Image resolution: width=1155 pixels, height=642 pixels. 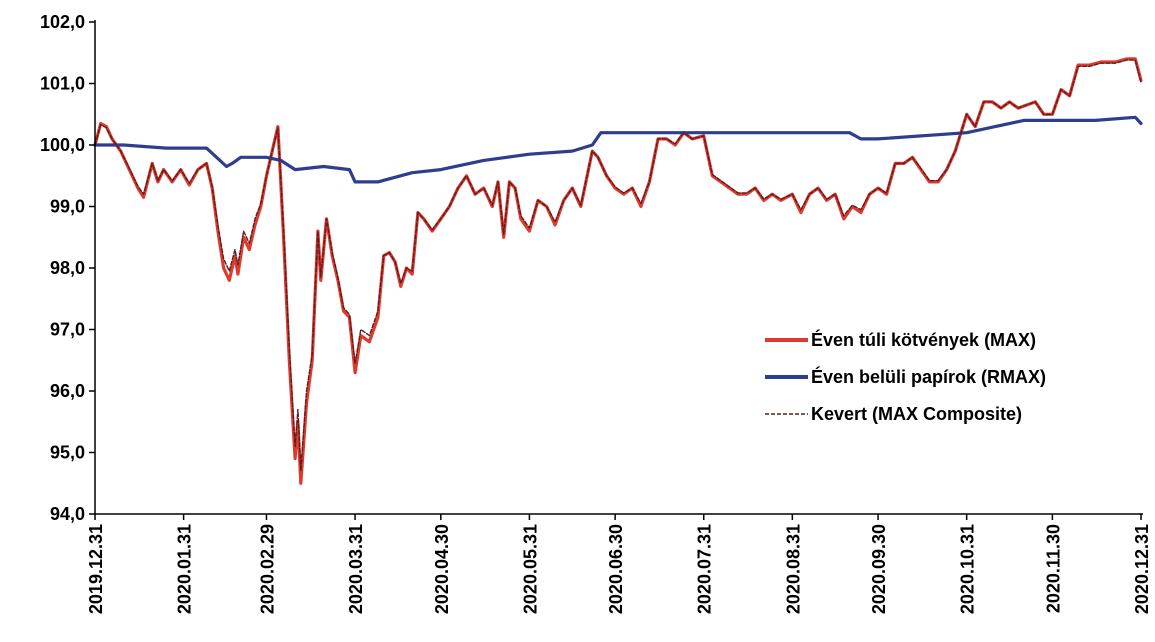 What do you see at coordinates (67, 330) in the screenshot?
I see `y-tick-label: 97,0` at bounding box center [67, 330].